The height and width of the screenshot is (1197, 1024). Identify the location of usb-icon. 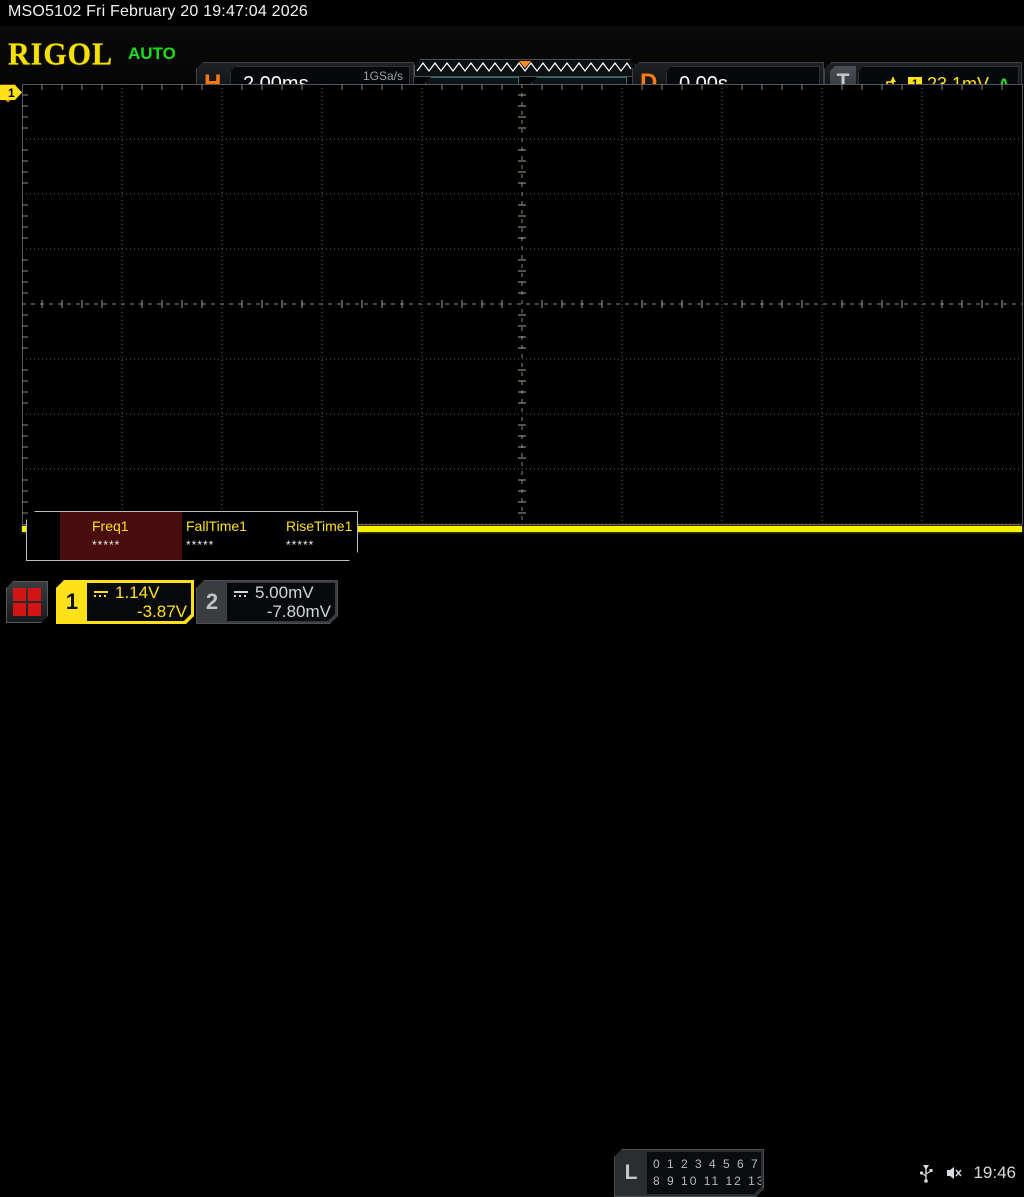
(926, 1173).